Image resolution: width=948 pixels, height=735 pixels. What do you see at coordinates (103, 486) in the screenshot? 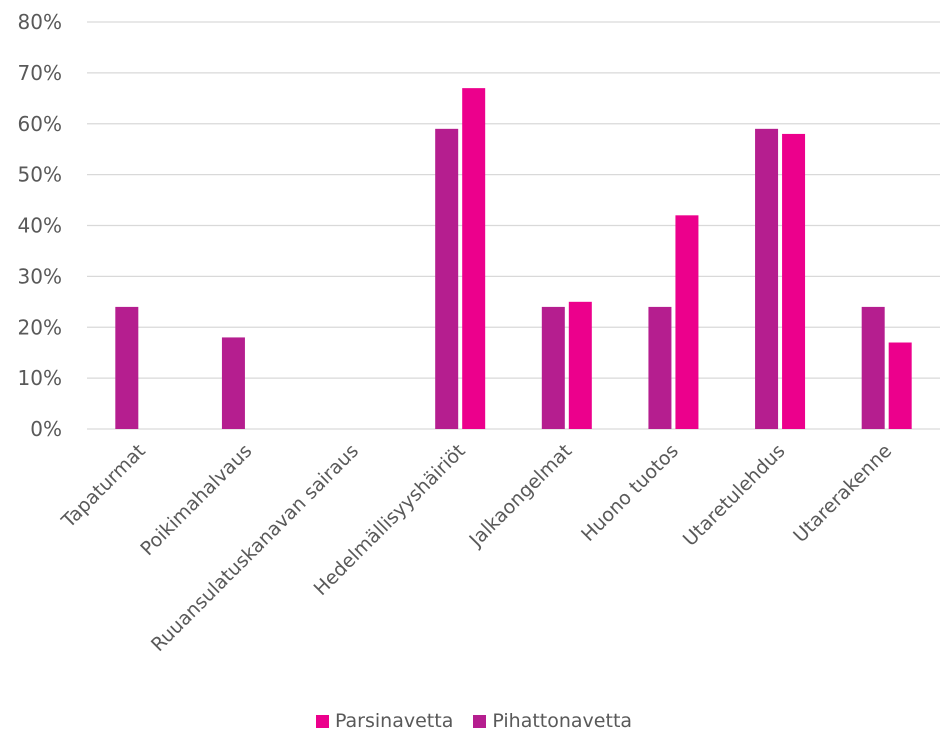
I see `x-tick-label: Tapaturmat` at bounding box center [103, 486].